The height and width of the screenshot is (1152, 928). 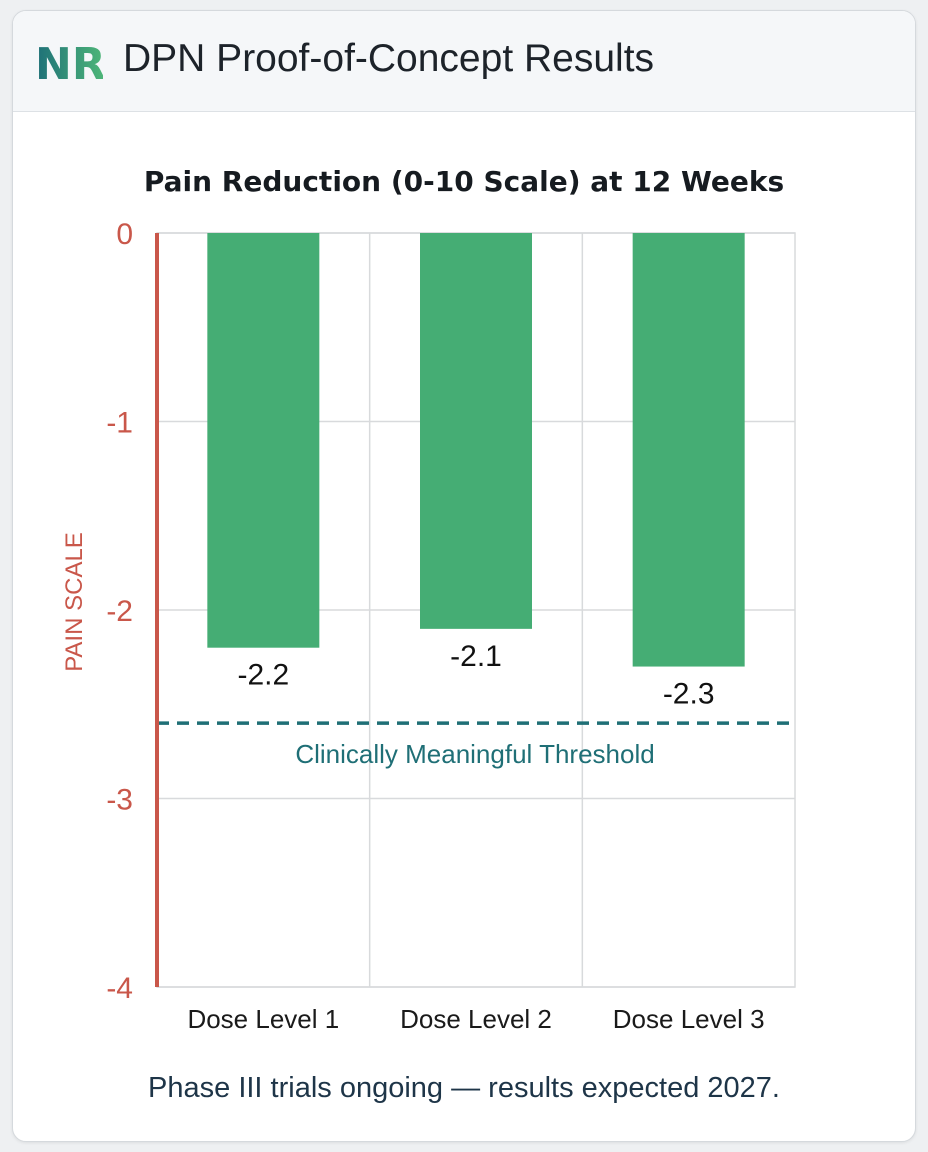 I want to click on category-label-2: Dose Level 2, so click(x=476, y=1019).